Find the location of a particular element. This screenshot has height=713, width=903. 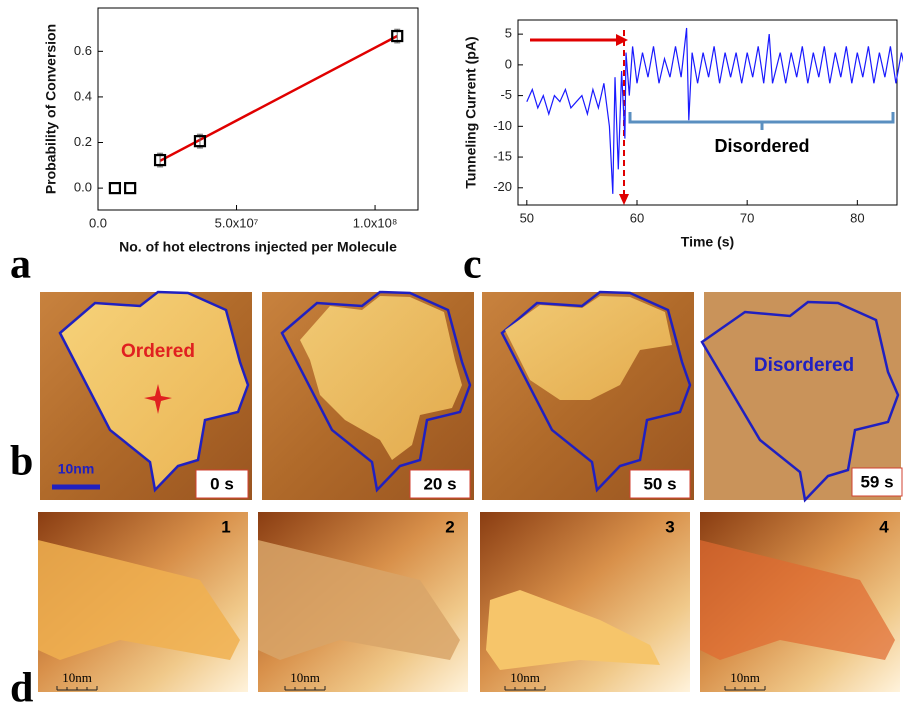

y-tick-label: 0.6 is located at coordinates (83, 50).